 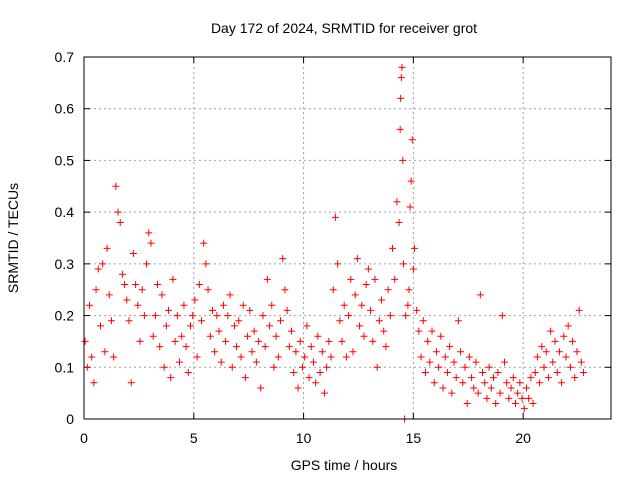 I want to click on x-tick-label: 10, so click(x=304, y=438).